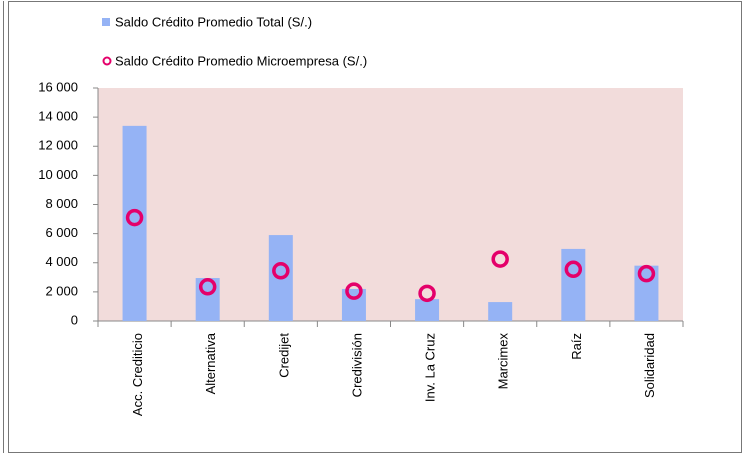  What do you see at coordinates (210, 363) in the screenshot?
I see `x-tick-label: Alternativa` at bounding box center [210, 363].